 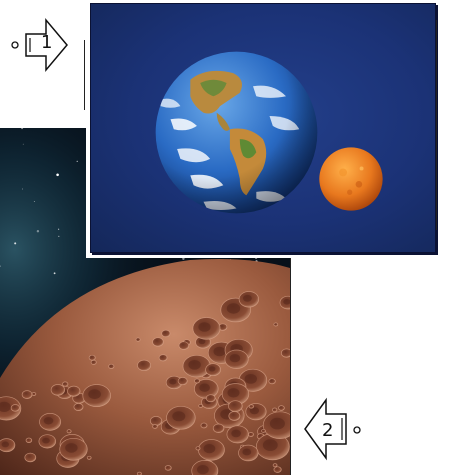 What do you see at coordinates (328, 430) in the screenshot?
I see `figure-label-2-number: 2` at bounding box center [328, 430].